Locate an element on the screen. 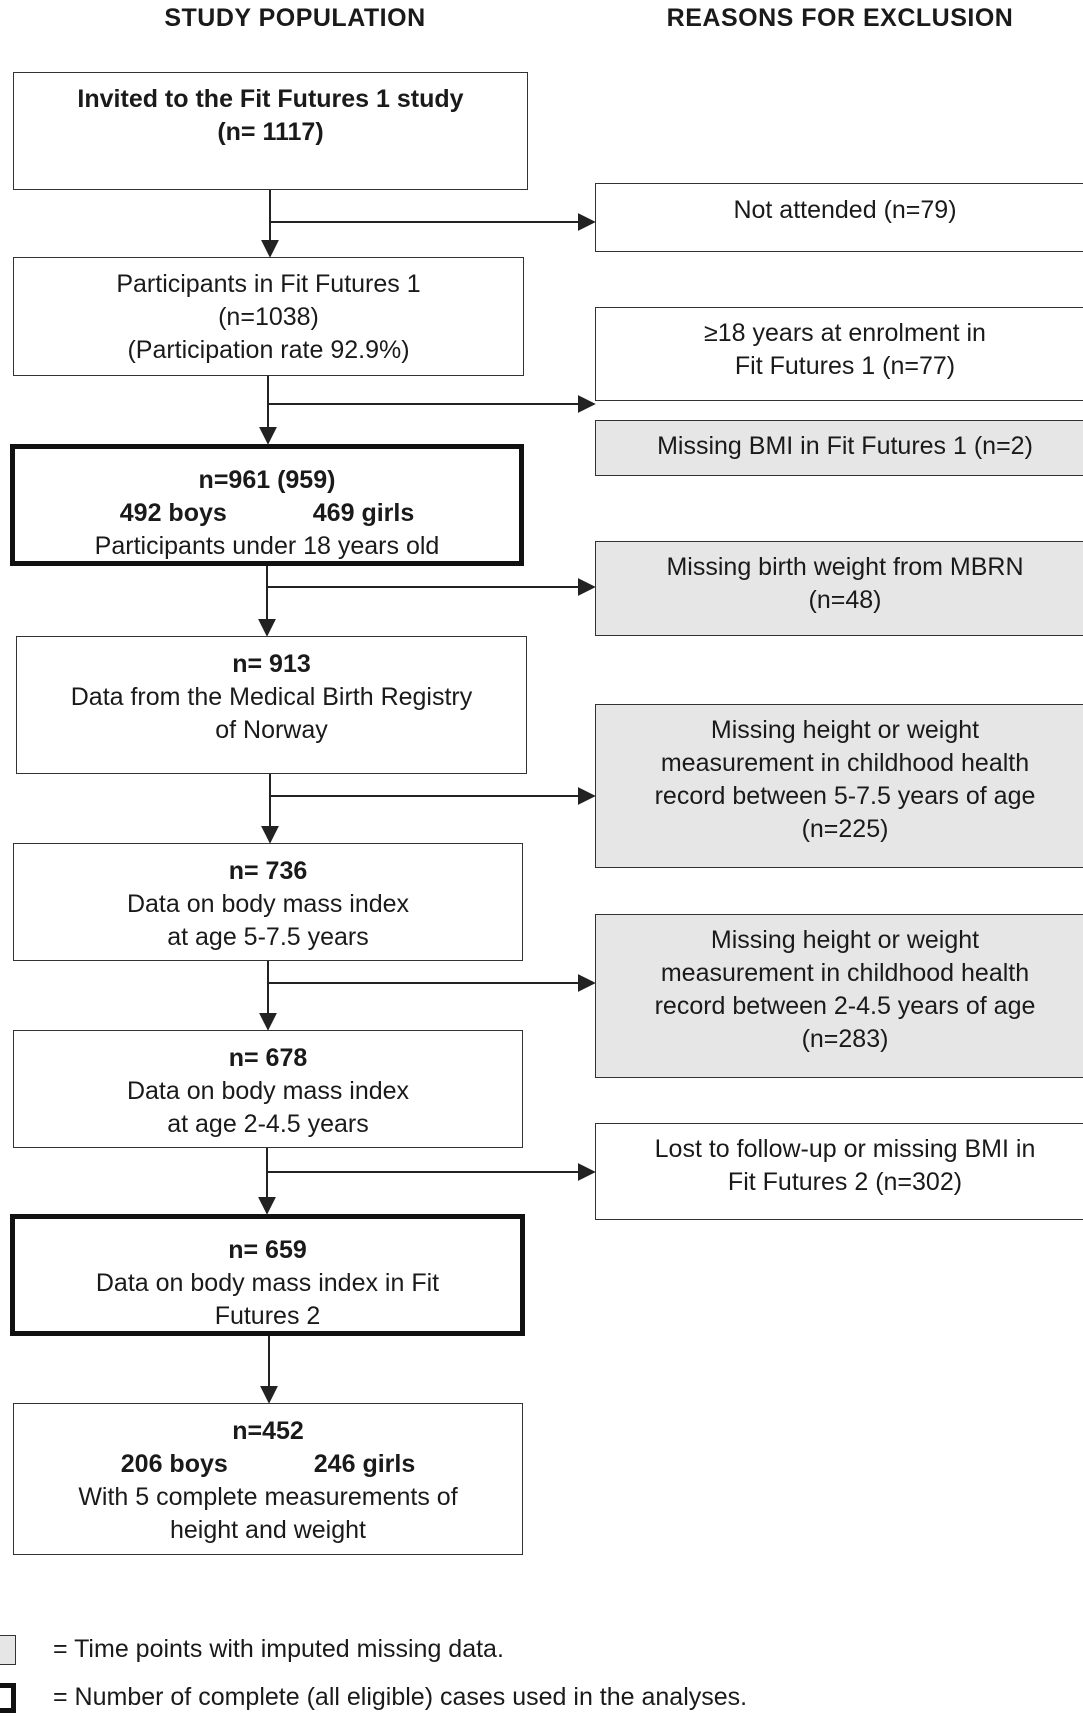 This screenshot has height=1716, width=1083. final-count: n=452 is located at coordinates (268, 1431).